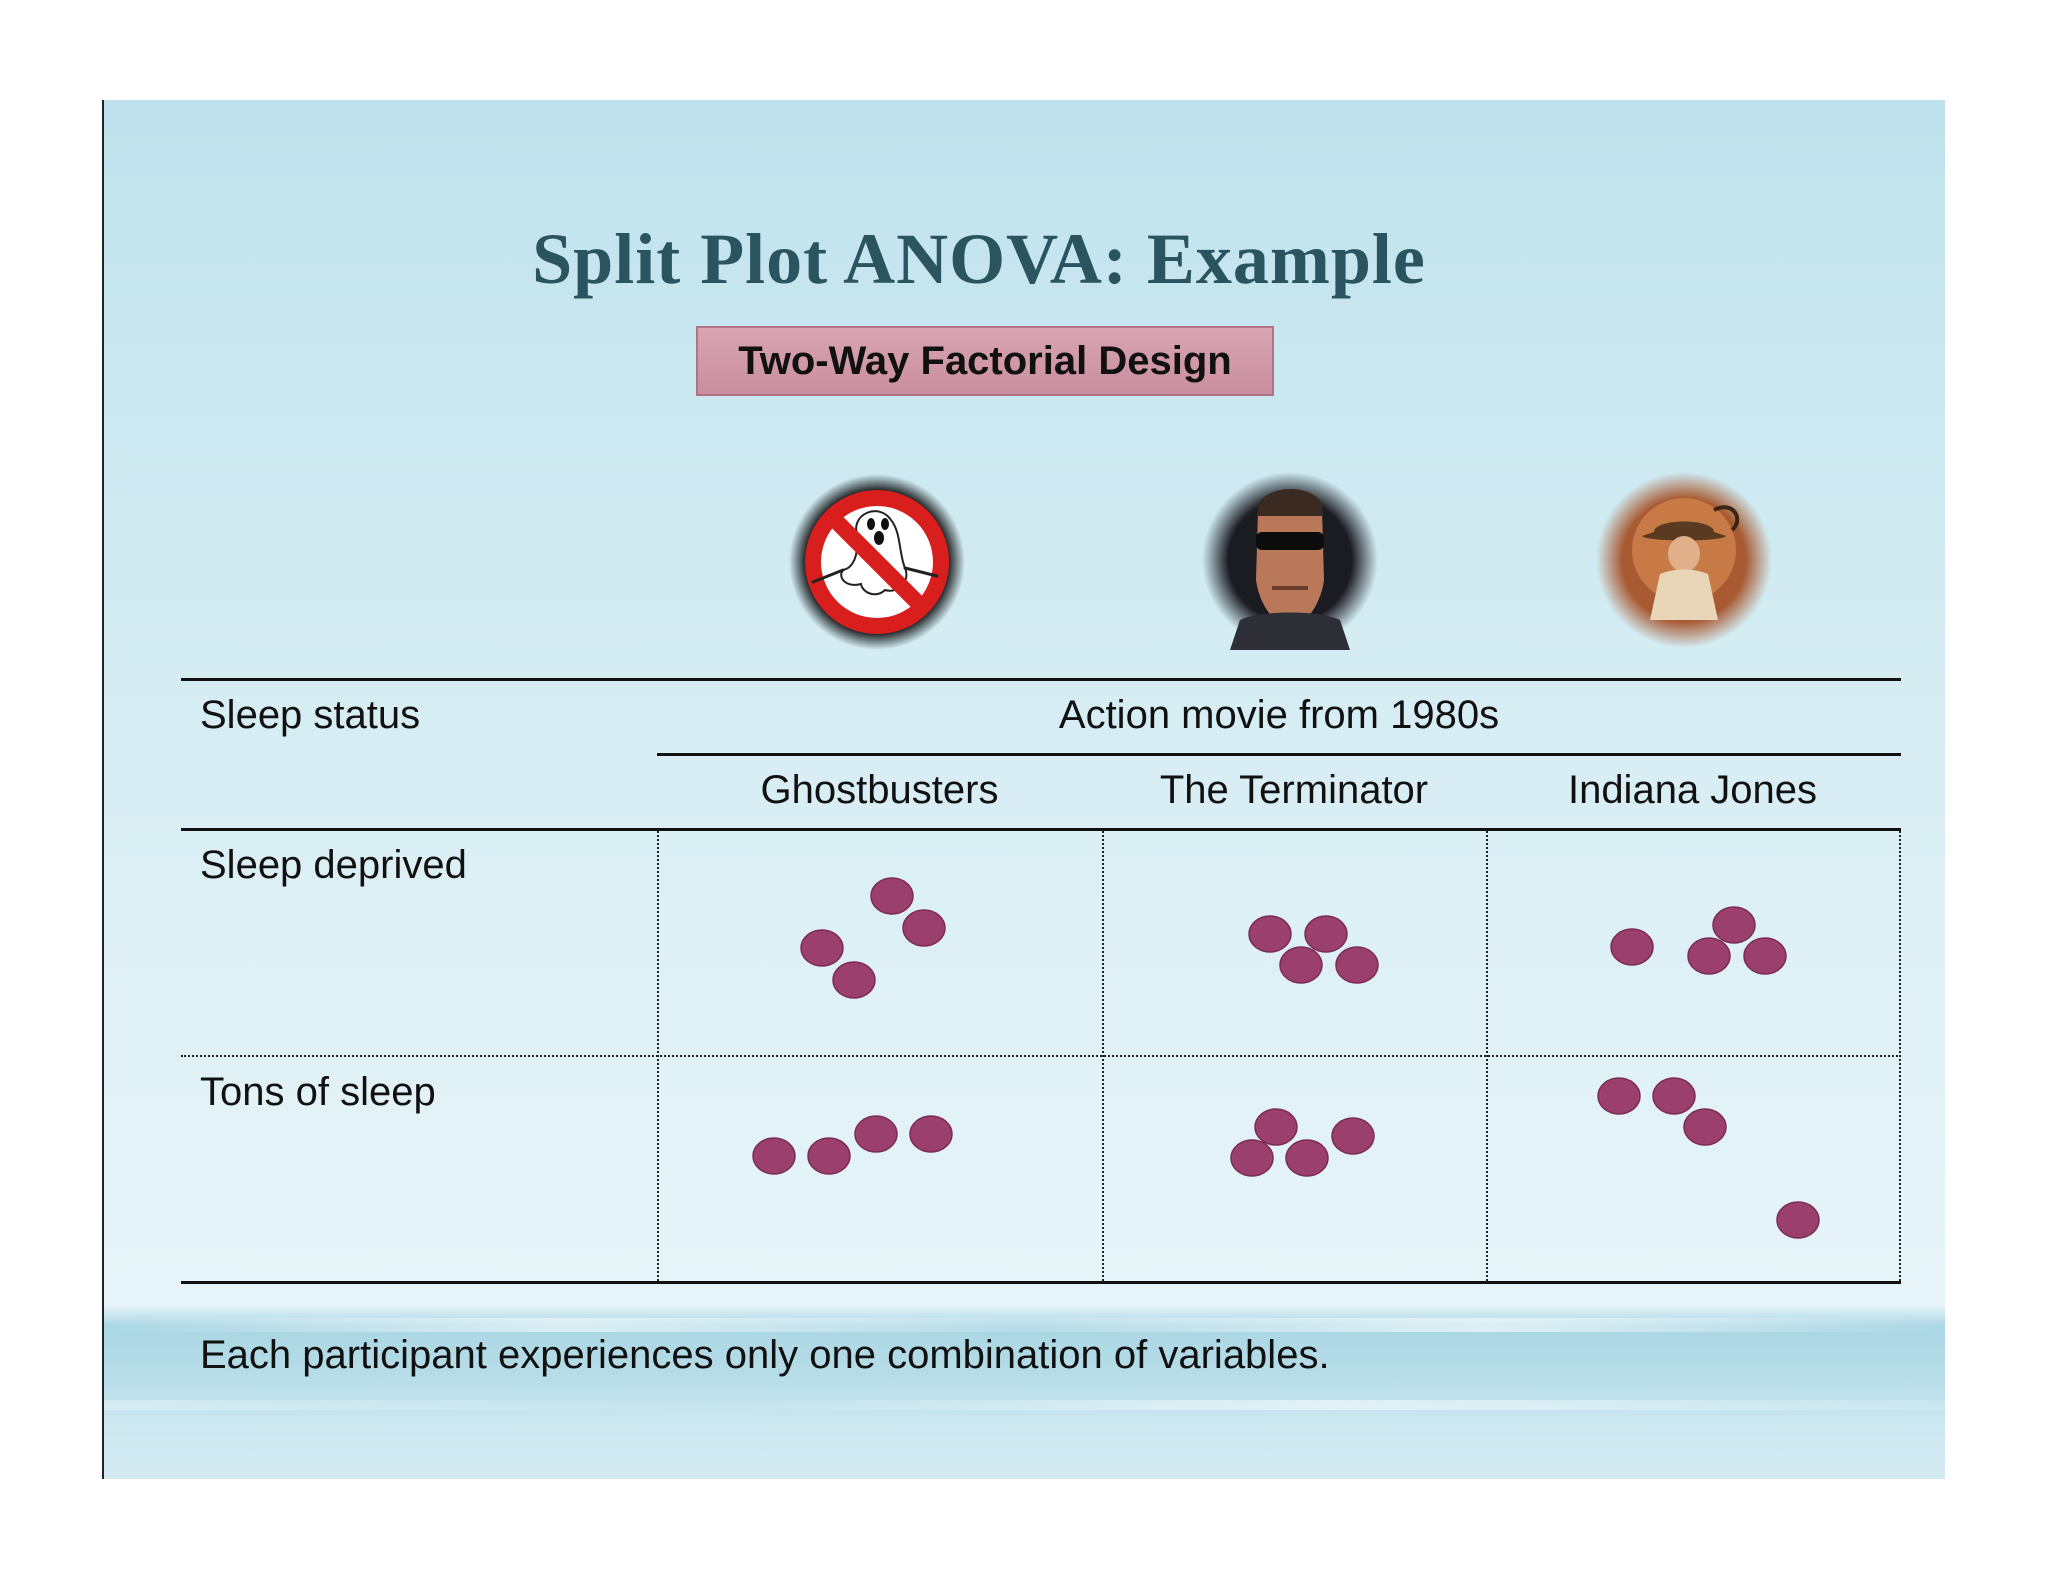 The height and width of the screenshot is (1582, 2048). Describe the element at coordinates (1684, 560) in the screenshot. I see `indiana-jones-portrait-icon` at that location.